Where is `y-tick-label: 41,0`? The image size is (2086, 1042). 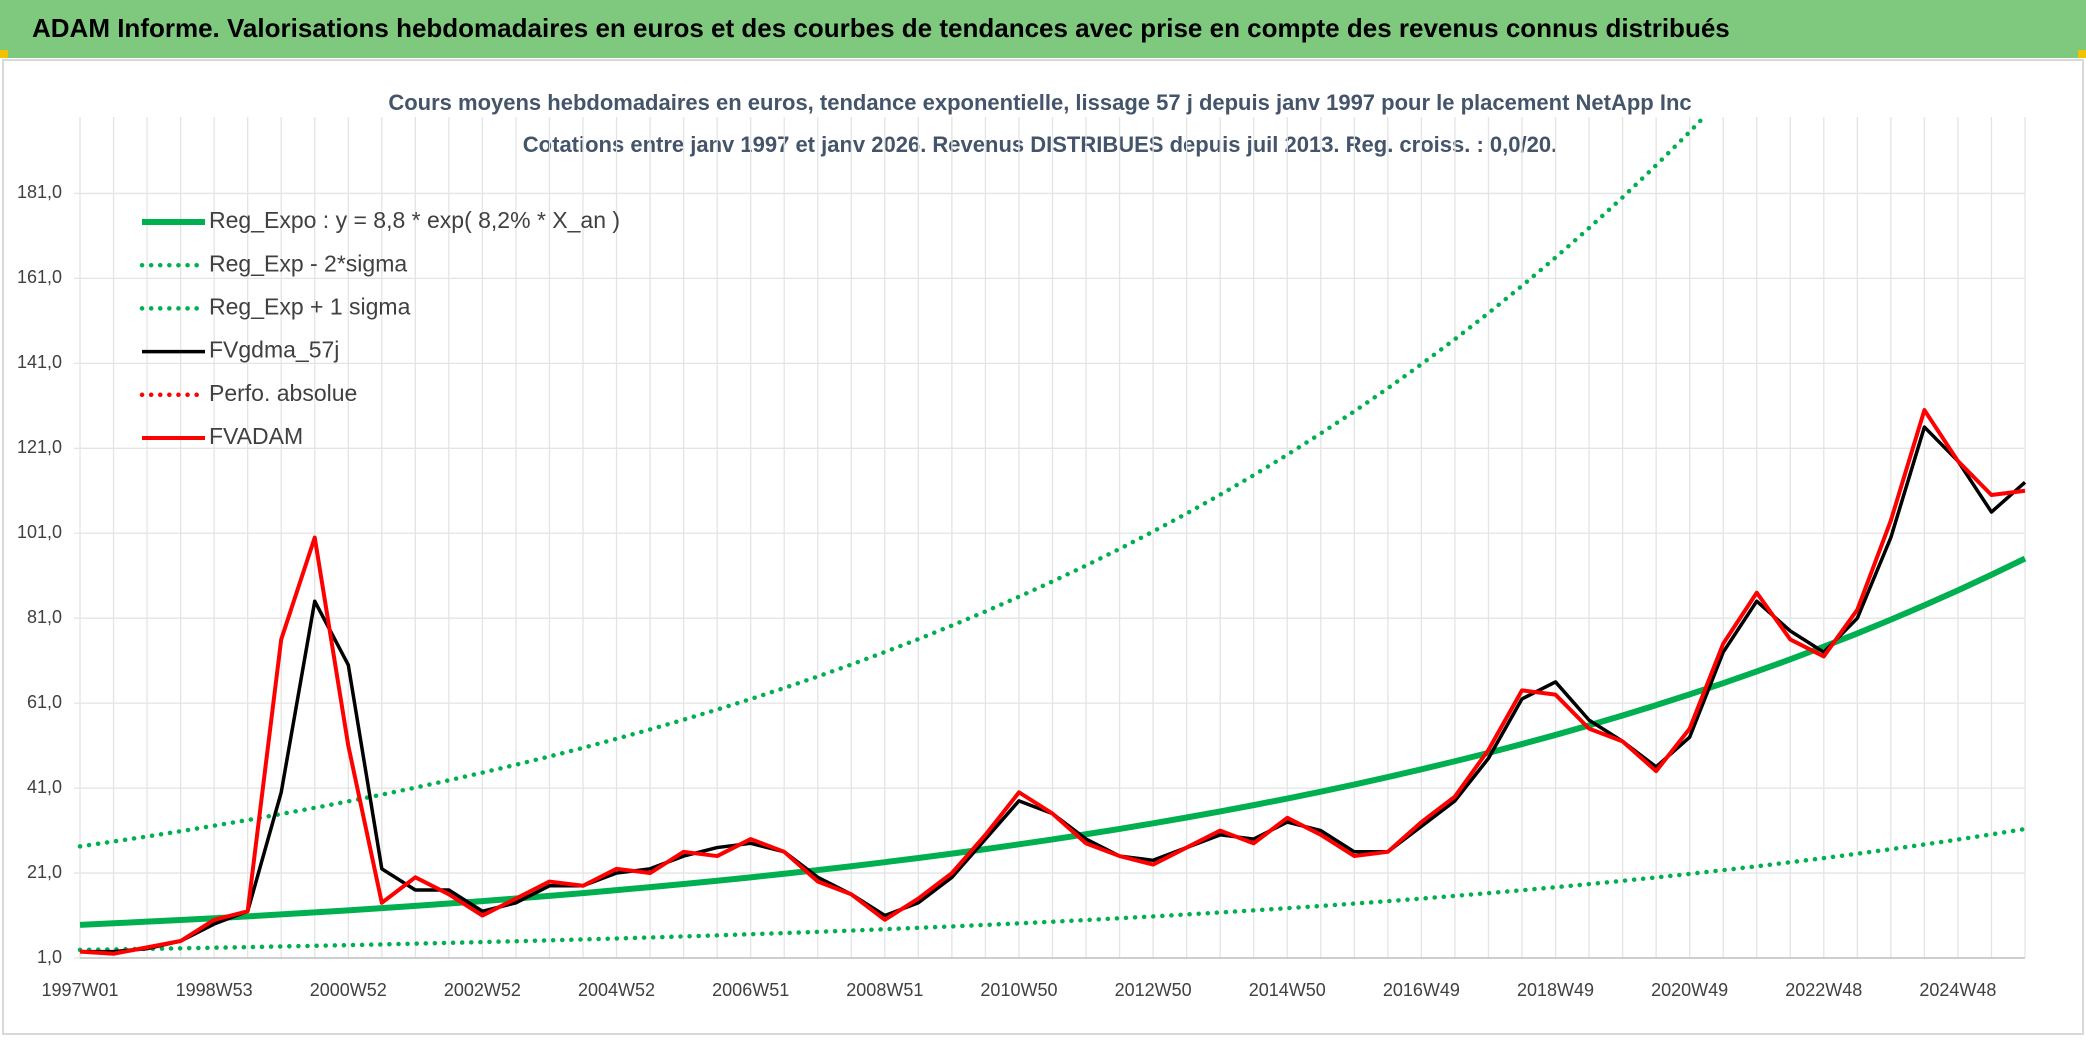
y-tick-label: 41,0 is located at coordinates (44, 787).